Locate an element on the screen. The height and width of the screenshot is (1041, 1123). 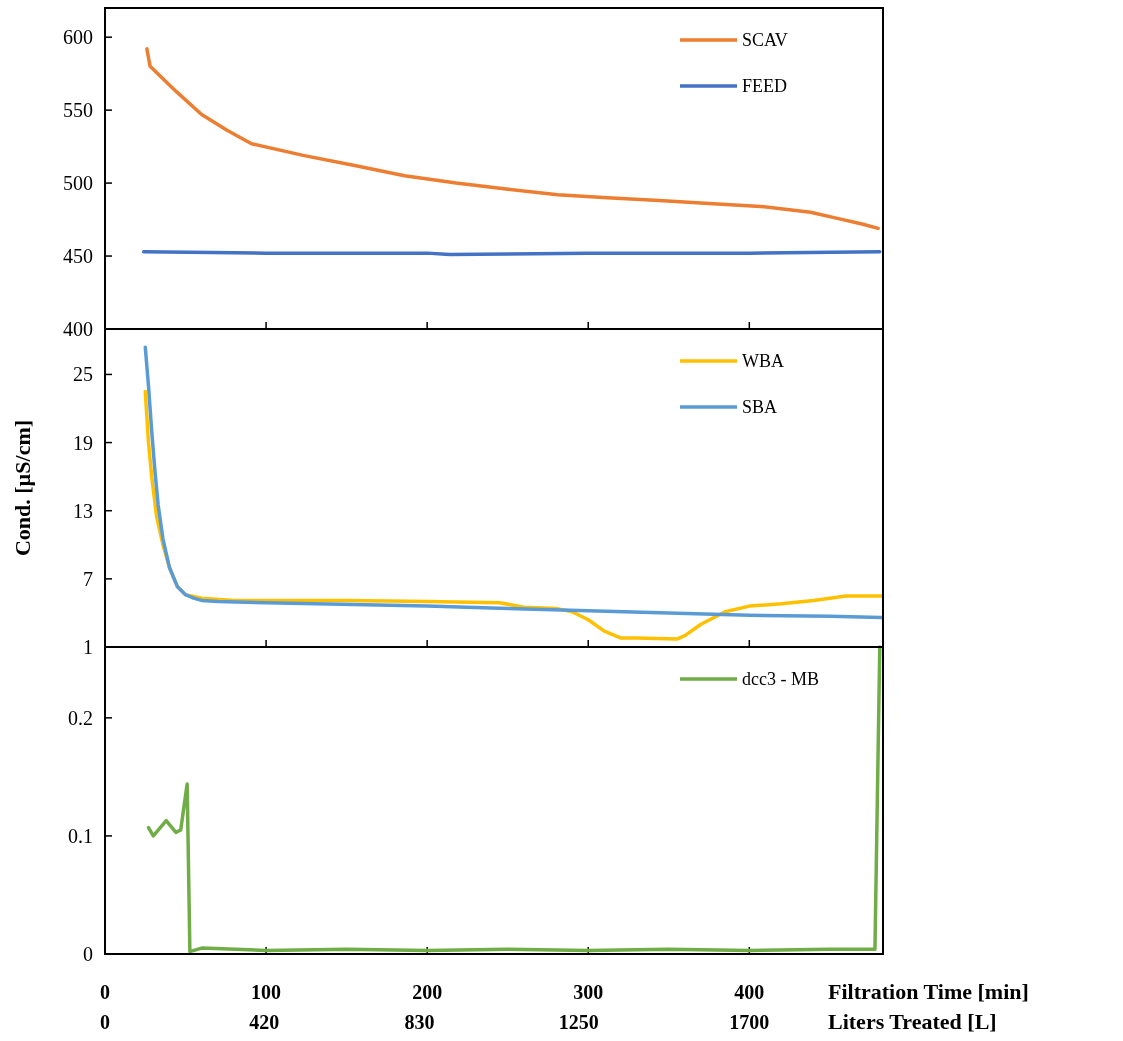
y-tick-label: 500 is located at coordinates (78, 183).